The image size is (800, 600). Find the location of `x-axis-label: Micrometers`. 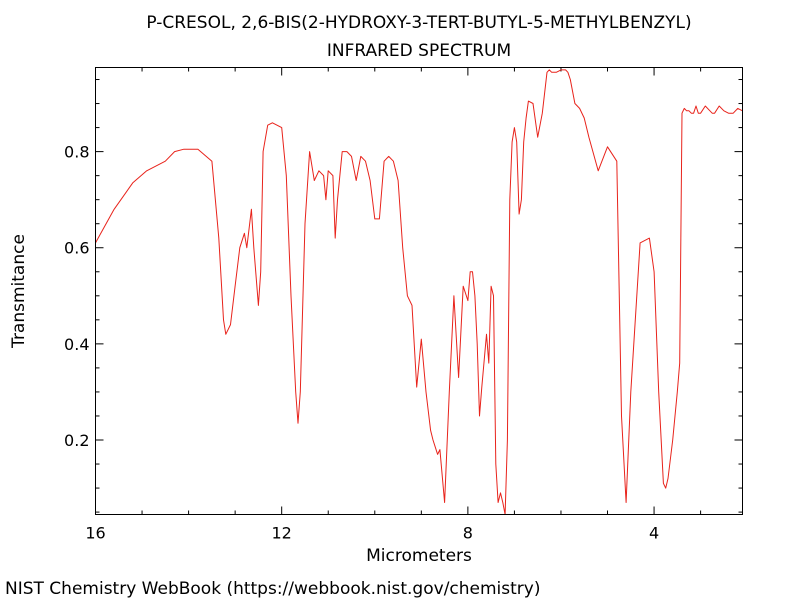

x-axis-label: Micrometers is located at coordinates (419, 556).